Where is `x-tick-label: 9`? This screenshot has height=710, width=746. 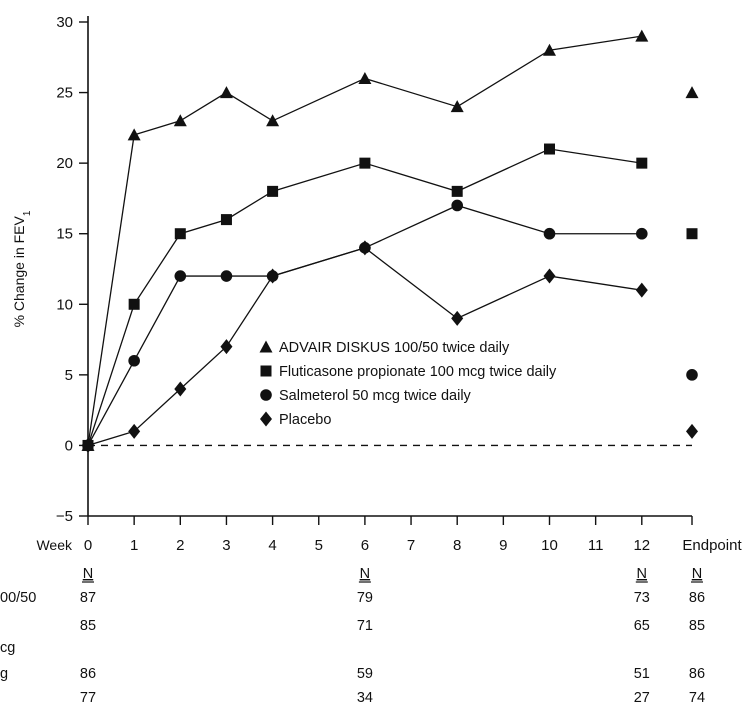 x-tick-label: 9 is located at coordinates (503, 545).